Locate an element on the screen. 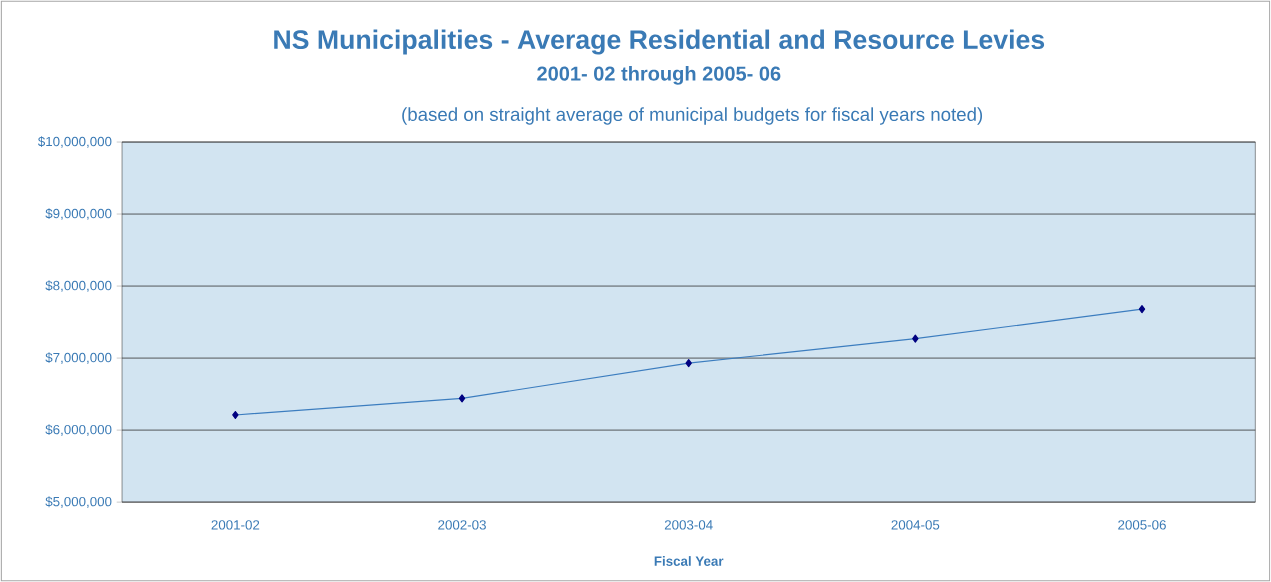  y-tick-label: $7,000,000 is located at coordinates (78, 358).